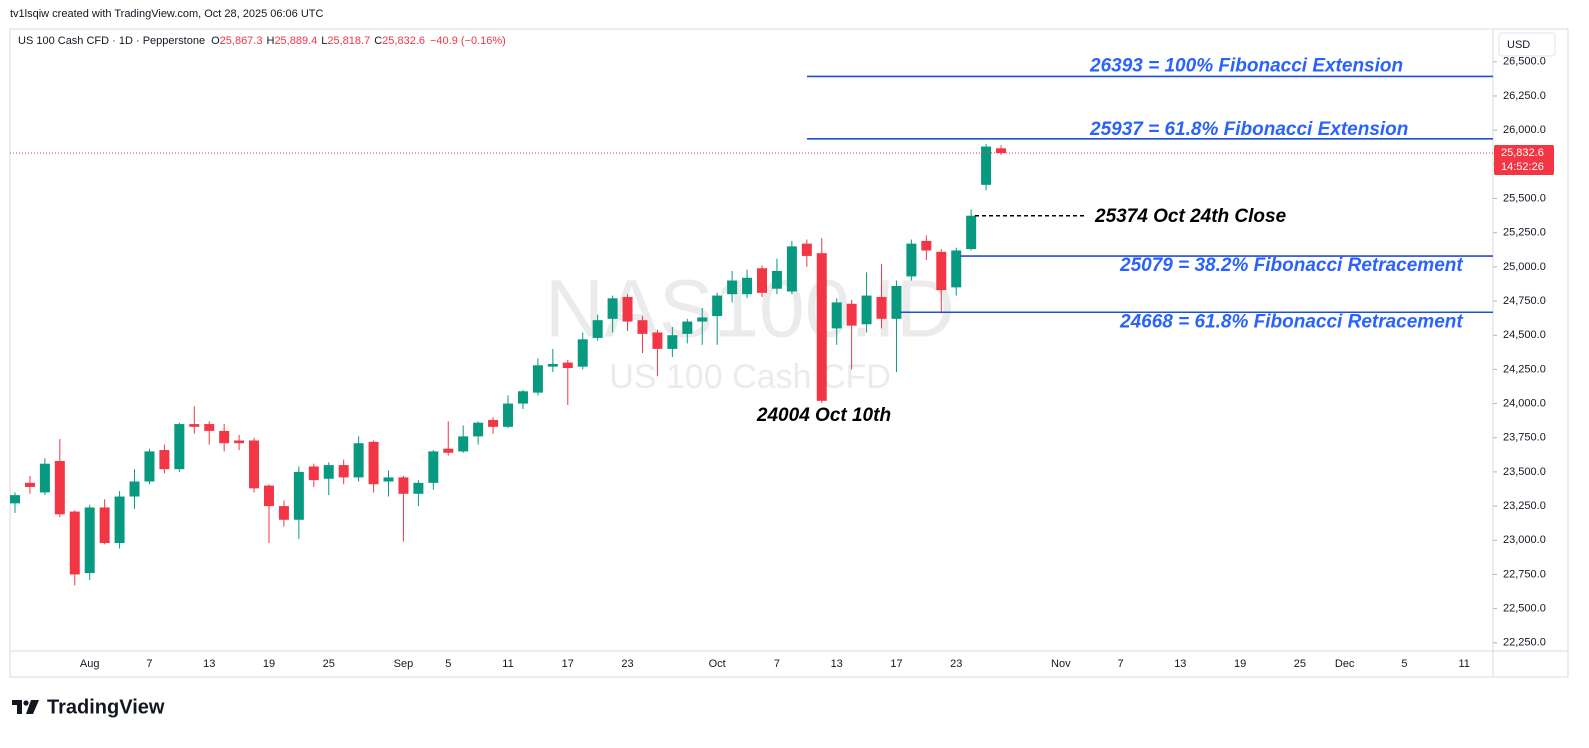 The width and height of the screenshot is (1589, 748). Describe the element at coordinates (404, 664) in the screenshot. I see `x-tick-label: Sep` at that location.